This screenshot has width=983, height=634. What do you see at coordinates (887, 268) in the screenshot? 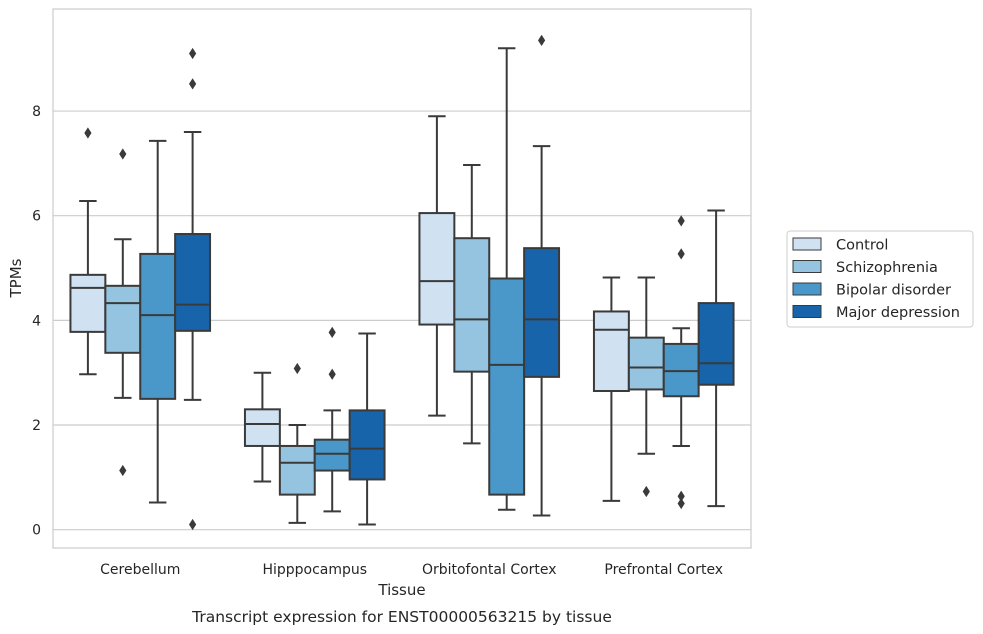
I see `legend-label: Schizophrenia` at bounding box center [887, 268].